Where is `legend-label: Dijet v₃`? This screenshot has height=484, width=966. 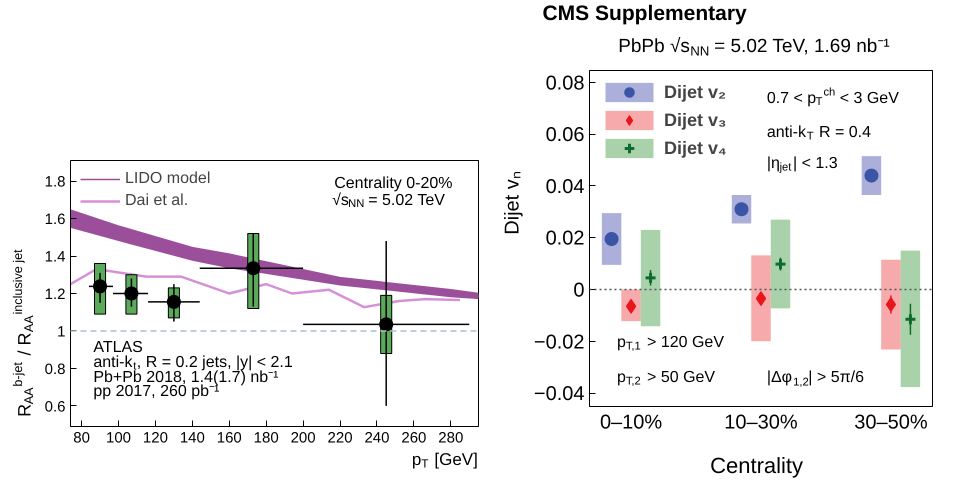 legend-label: Dijet v₃ is located at coordinates (695, 120).